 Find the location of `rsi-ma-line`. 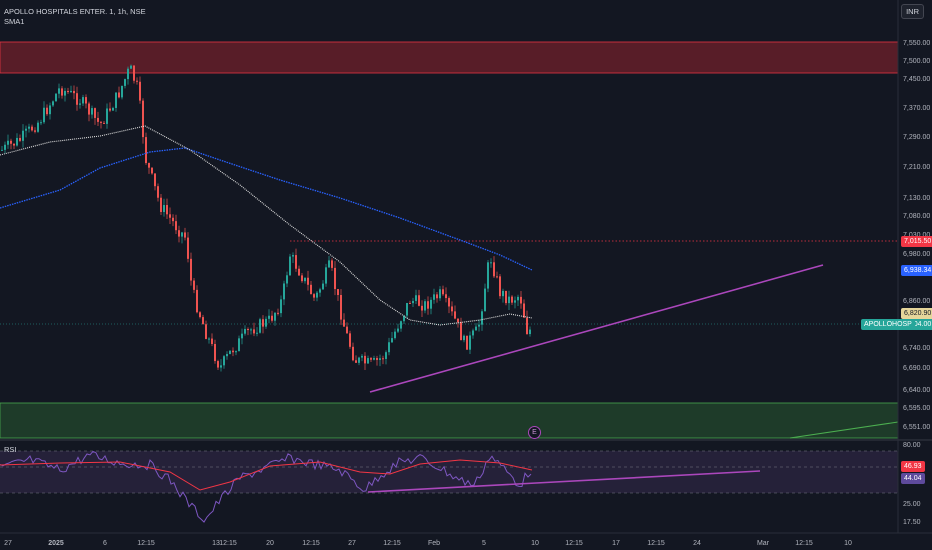

rsi-ma-line is located at coordinates (266, 475).